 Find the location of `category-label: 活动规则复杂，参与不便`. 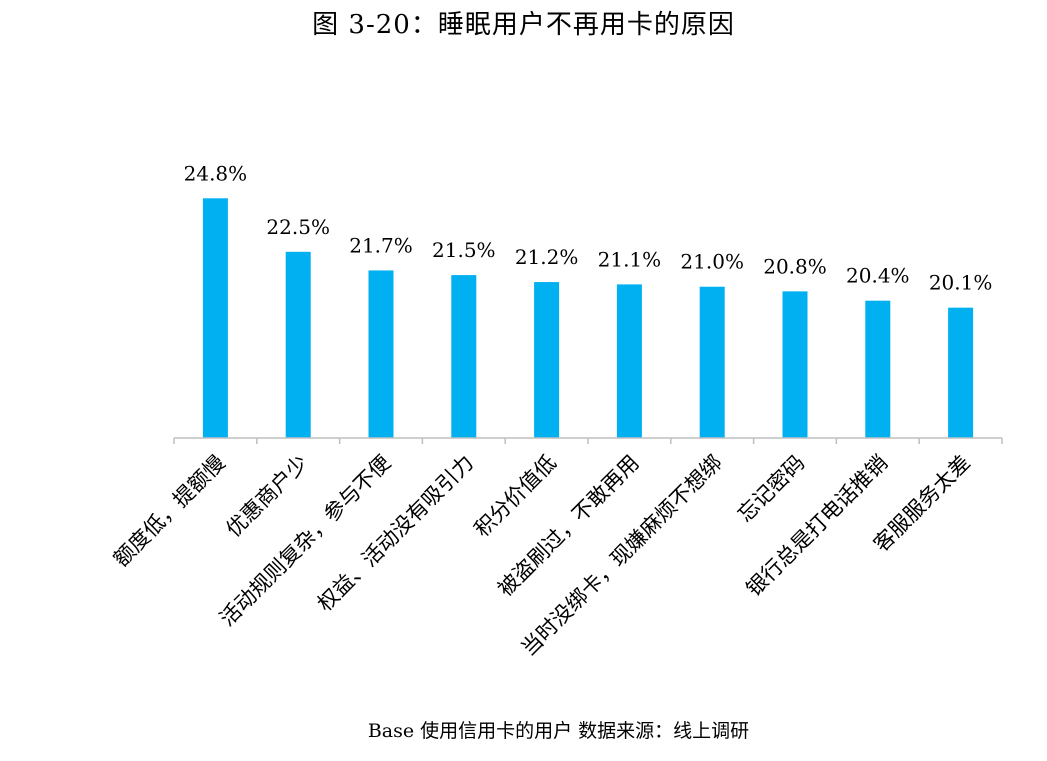

category-label: 活动规则复杂，参与不便 is located at coordinates (305, 540).